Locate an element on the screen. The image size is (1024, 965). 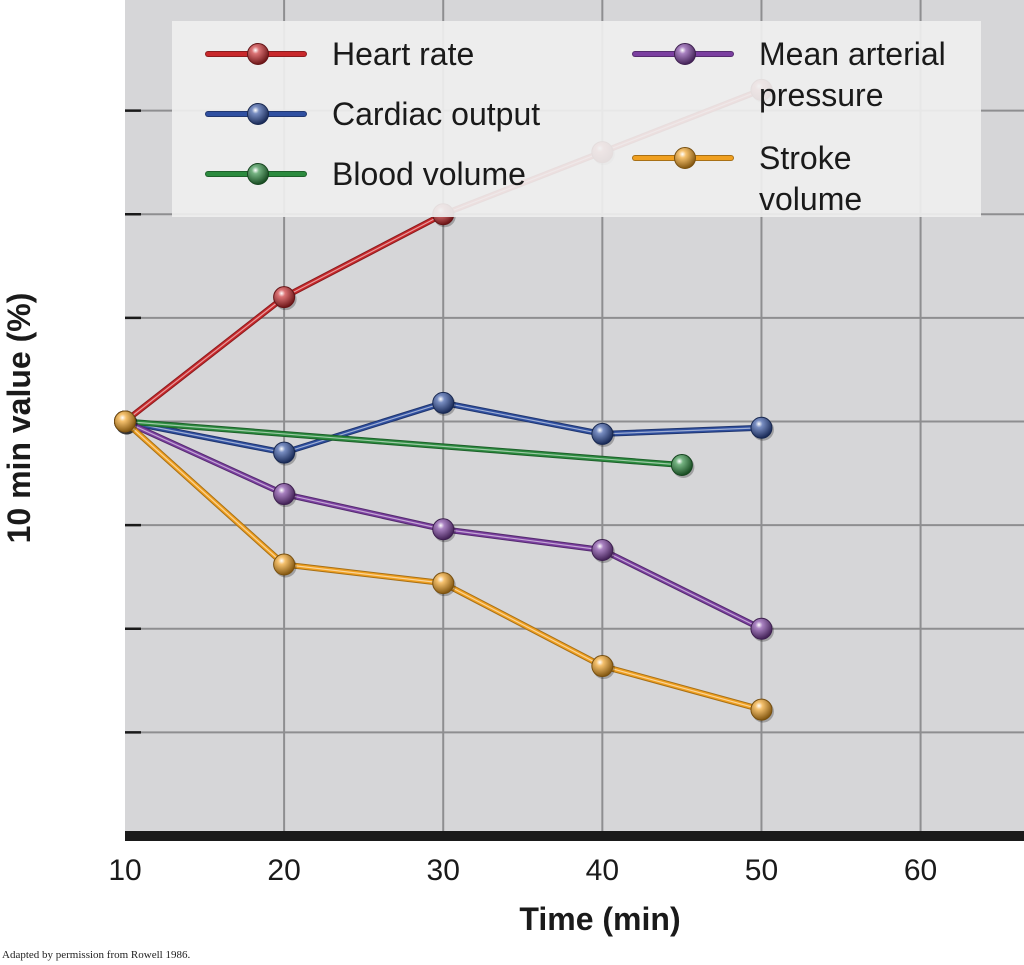
x-tick-label: 40 is located at coordinates (602, 870).